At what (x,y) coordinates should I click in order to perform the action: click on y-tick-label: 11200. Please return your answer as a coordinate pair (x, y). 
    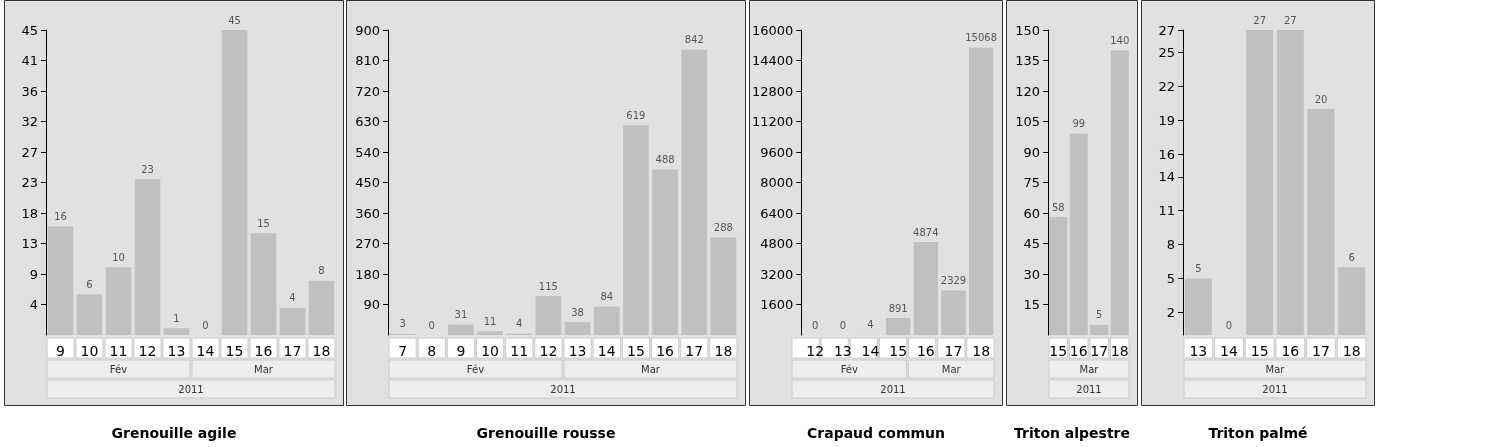
    Looking at the image, I should click on (773, 121).